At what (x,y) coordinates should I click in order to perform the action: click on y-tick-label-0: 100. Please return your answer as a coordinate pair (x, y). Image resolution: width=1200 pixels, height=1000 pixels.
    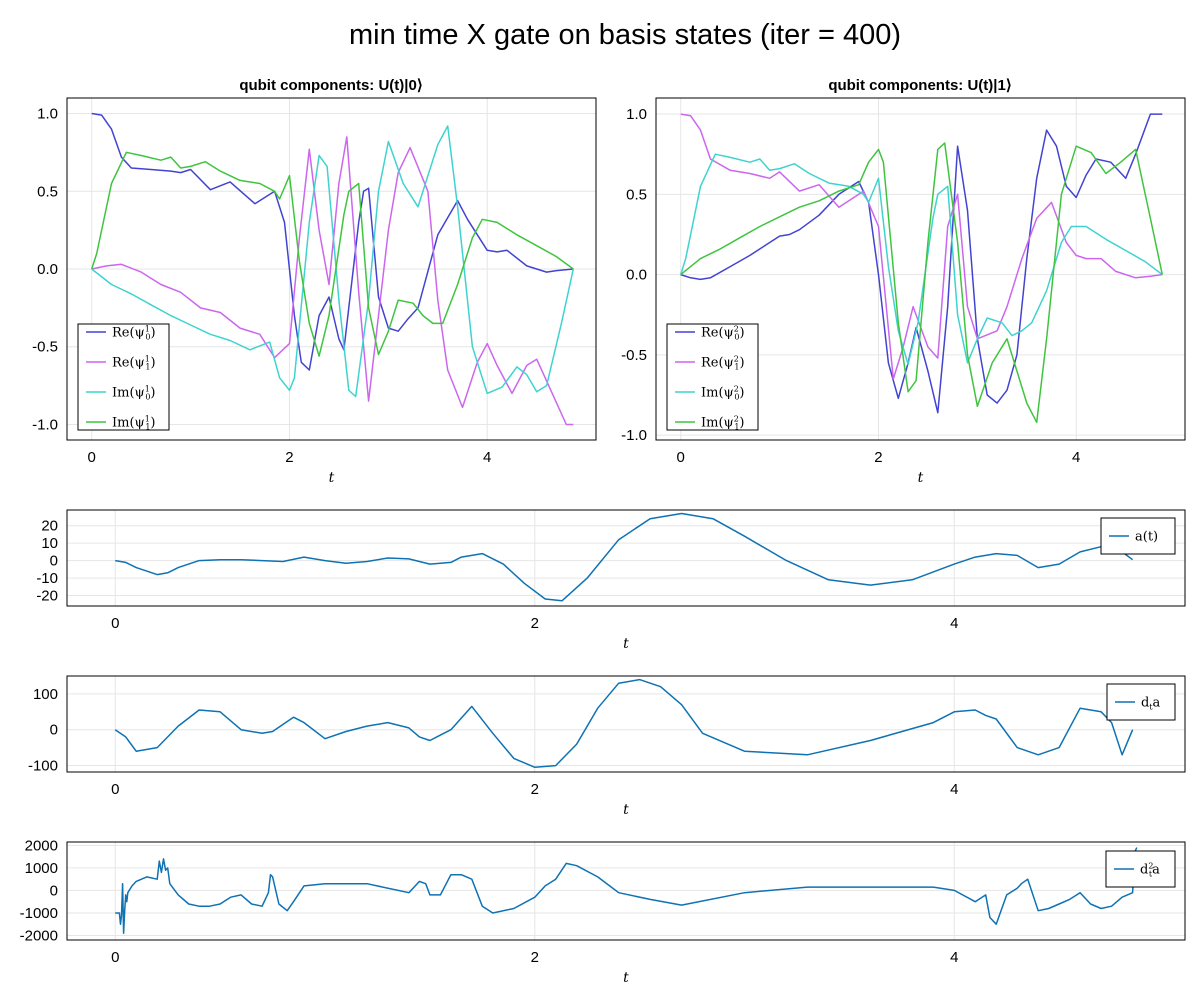
    Looking at the image, I should click on (45, 694).